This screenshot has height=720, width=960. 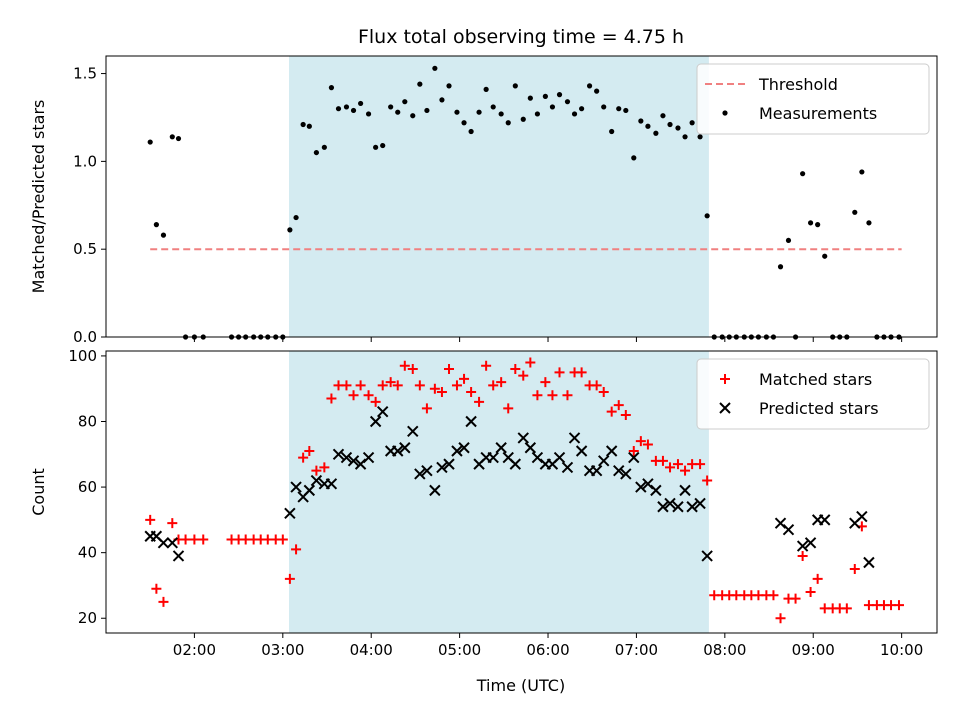 I want to click on y-tick-label: 0.0, so click(x=85, y=337).